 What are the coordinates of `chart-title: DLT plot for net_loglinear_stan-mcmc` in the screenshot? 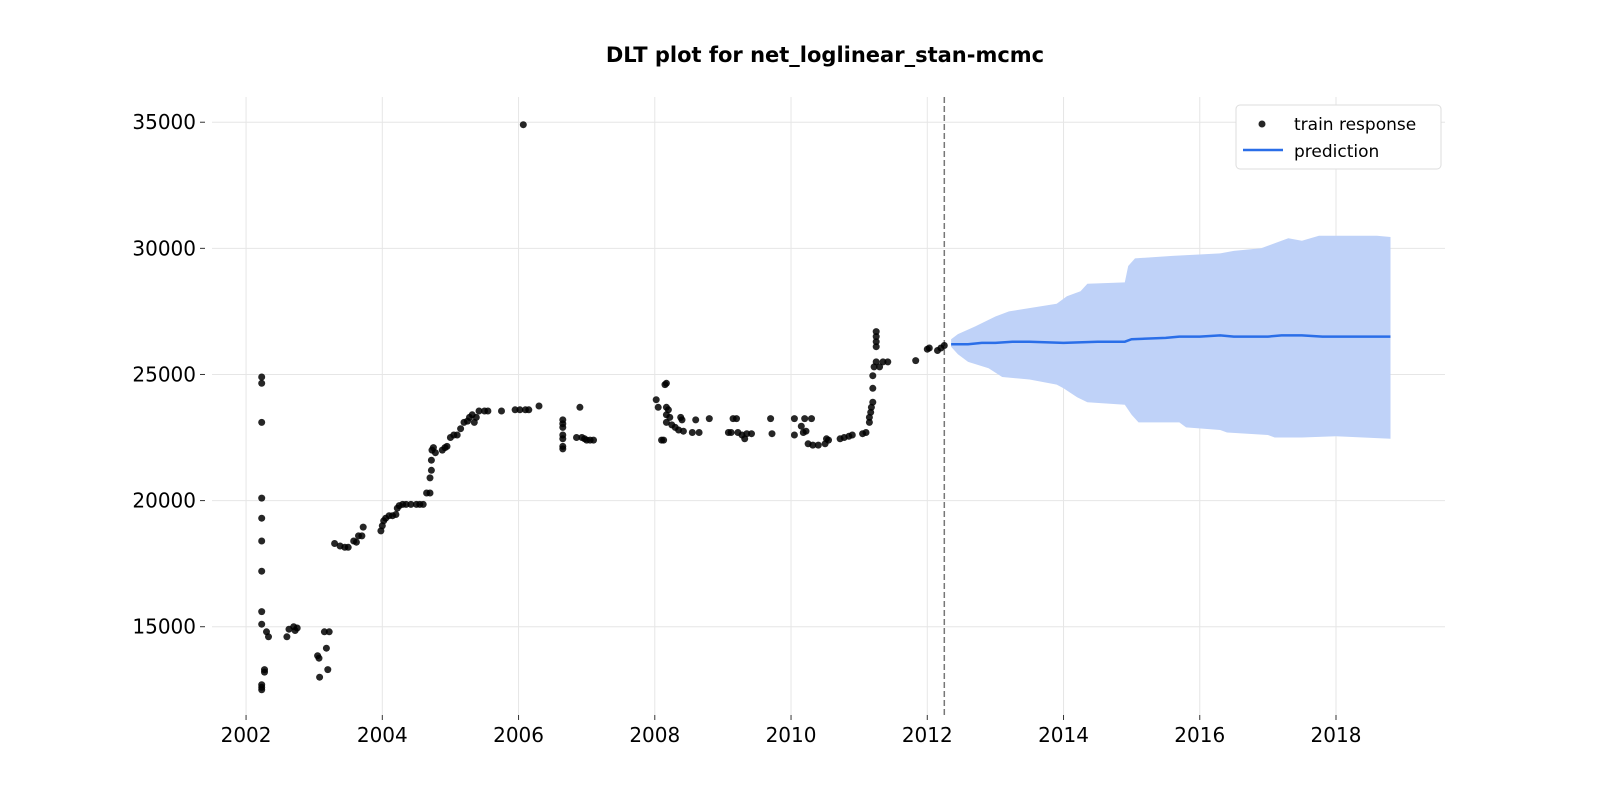 It's located at (825, 55).